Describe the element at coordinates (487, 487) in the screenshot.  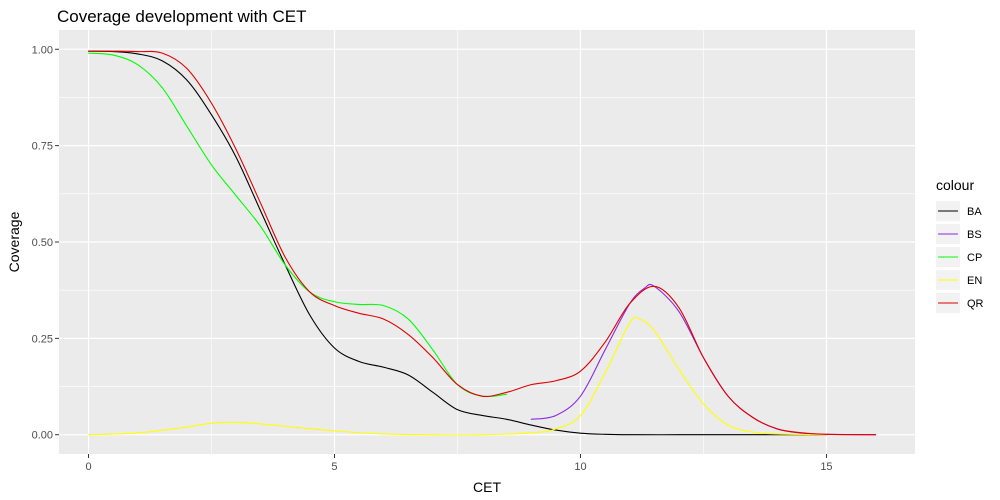
I see `x-axis-title: CET` at that location.